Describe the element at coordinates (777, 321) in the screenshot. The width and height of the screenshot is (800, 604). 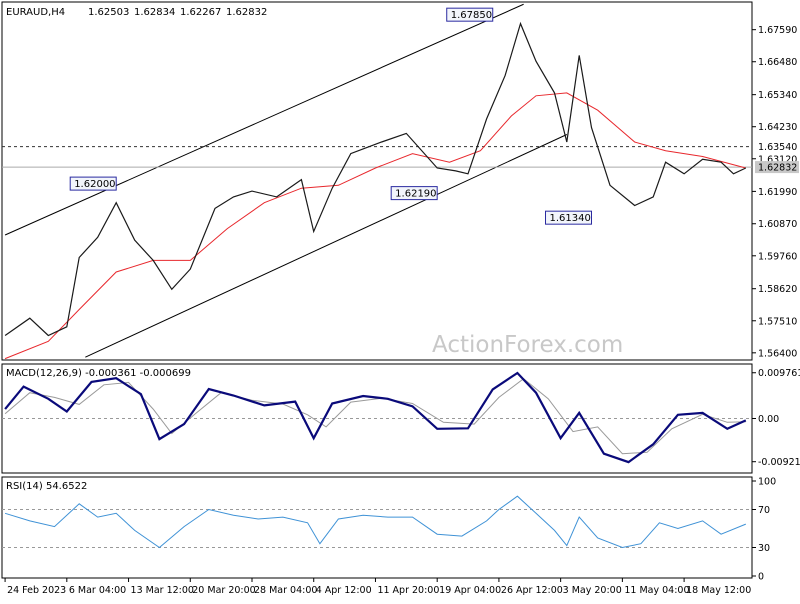
I see `price-y-tick-label: 1.57510` at that location.